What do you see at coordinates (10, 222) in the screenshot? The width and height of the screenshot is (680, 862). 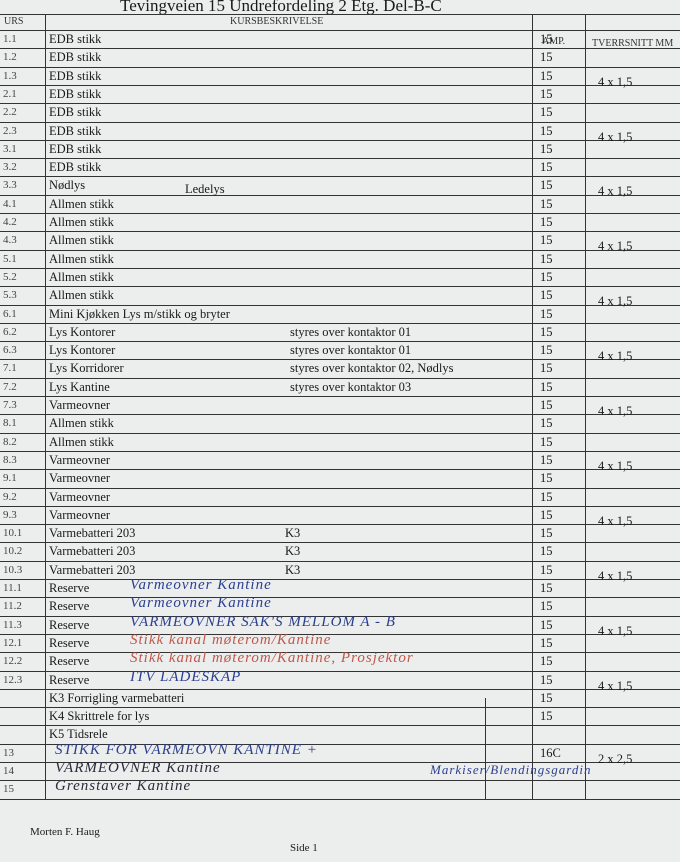 I see `kurs-number: 4.2` at bounding box center [10, 222].